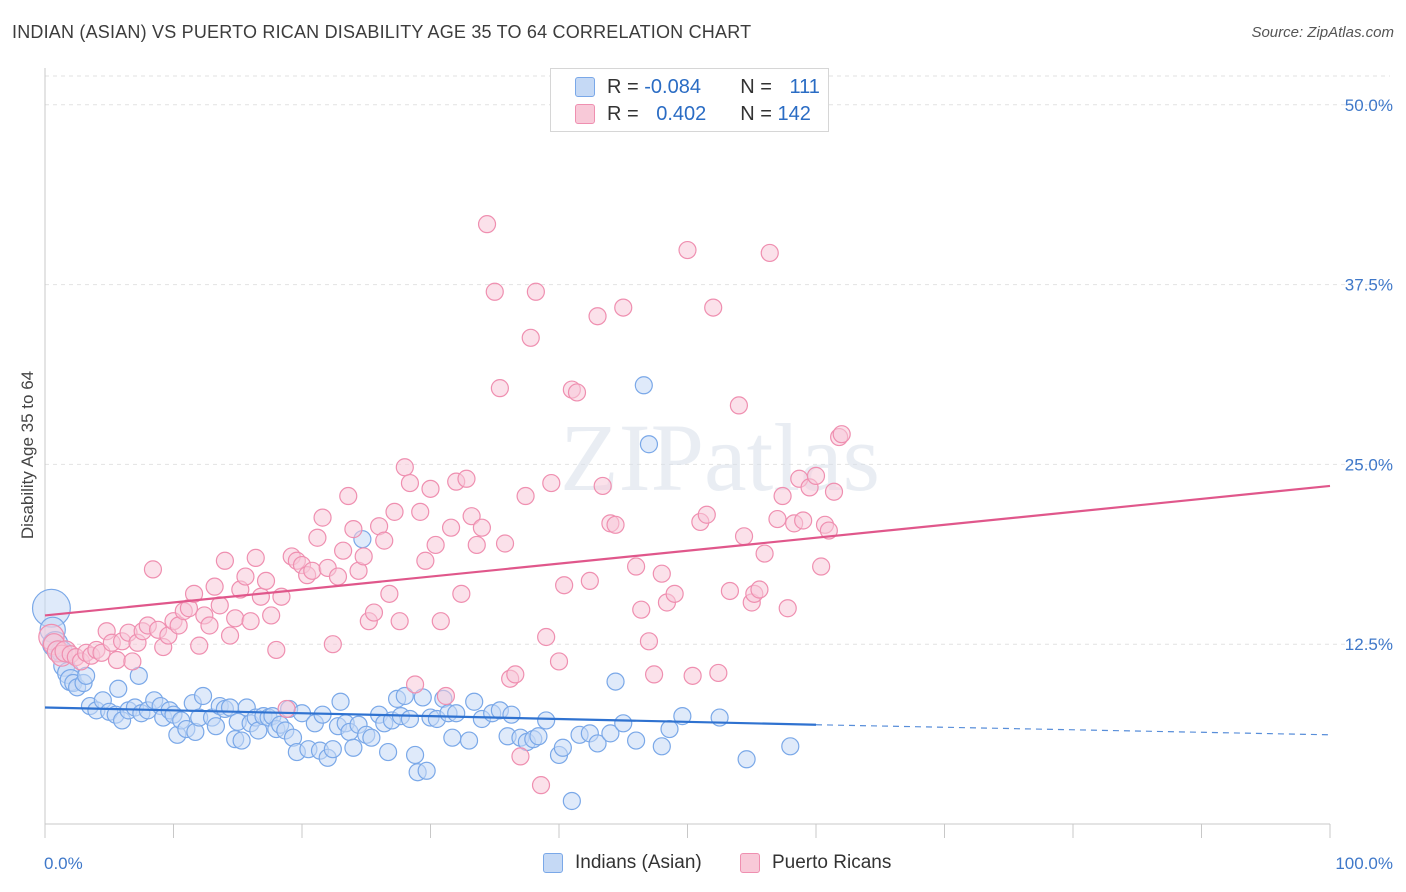 Image resolution: width=1406 pixels, height=892 pixels. I want to click on legend: R = -0.084 N = 111 R = 0.402 N = 142, so click(689, 100).